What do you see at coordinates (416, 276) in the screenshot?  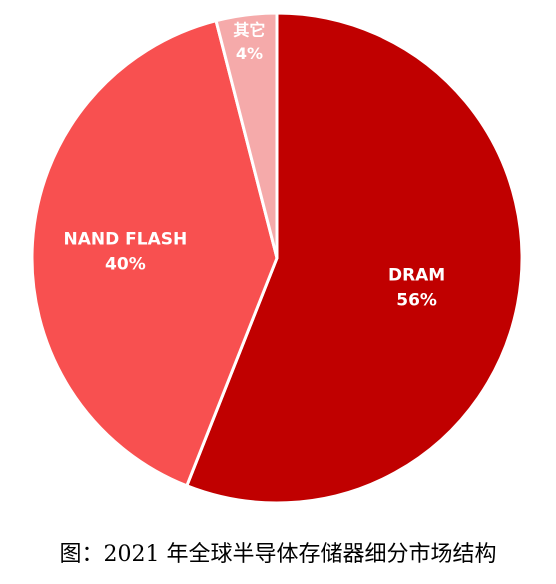 I see `slice-label-1: DRAM` at bounding box center [416, 276].